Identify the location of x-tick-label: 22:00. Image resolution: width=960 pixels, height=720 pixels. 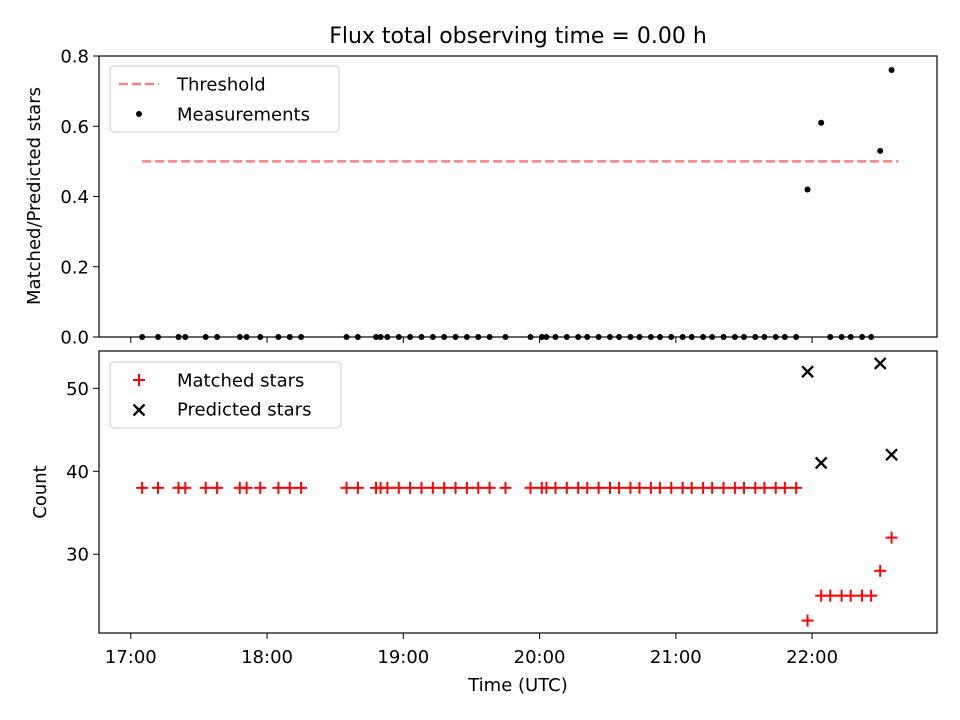
(812, 657).